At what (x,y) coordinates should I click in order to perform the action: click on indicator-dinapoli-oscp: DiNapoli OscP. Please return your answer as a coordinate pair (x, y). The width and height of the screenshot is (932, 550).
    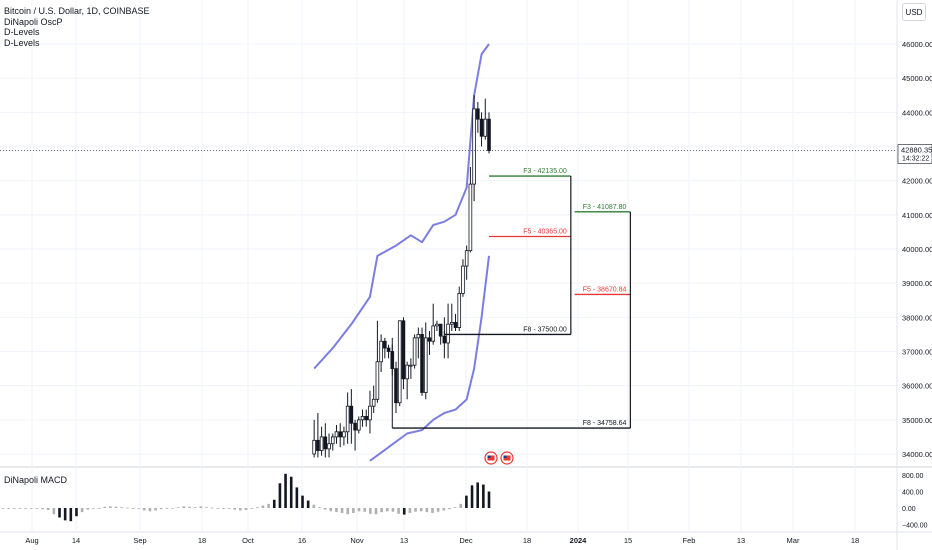
    Looking at the image, I should click on (33, 21).